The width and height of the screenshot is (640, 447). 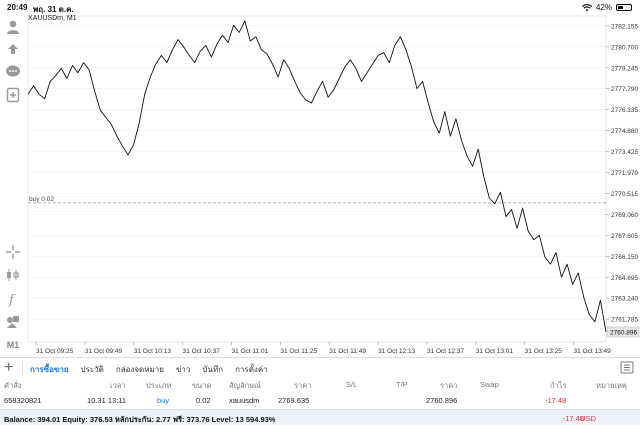 I want to click on indicators-icon, so click(x=13, y=275).